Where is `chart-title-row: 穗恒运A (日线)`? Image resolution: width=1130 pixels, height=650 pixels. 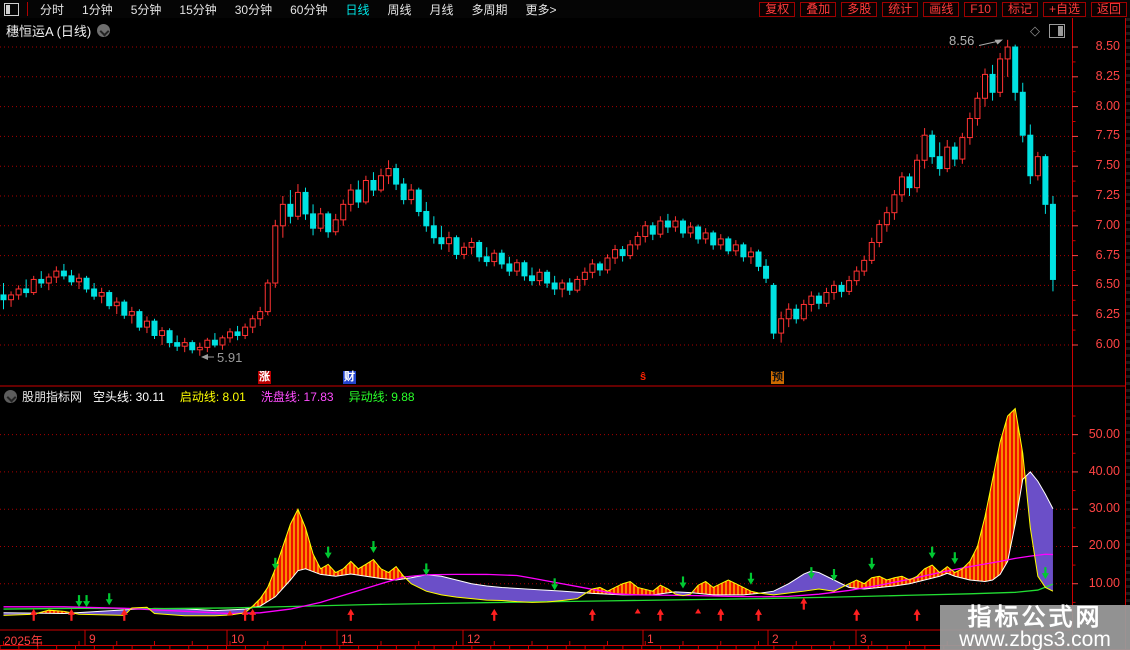
chart-title-row: 穗恒运A (日线) is located at coordinates (58, 30).